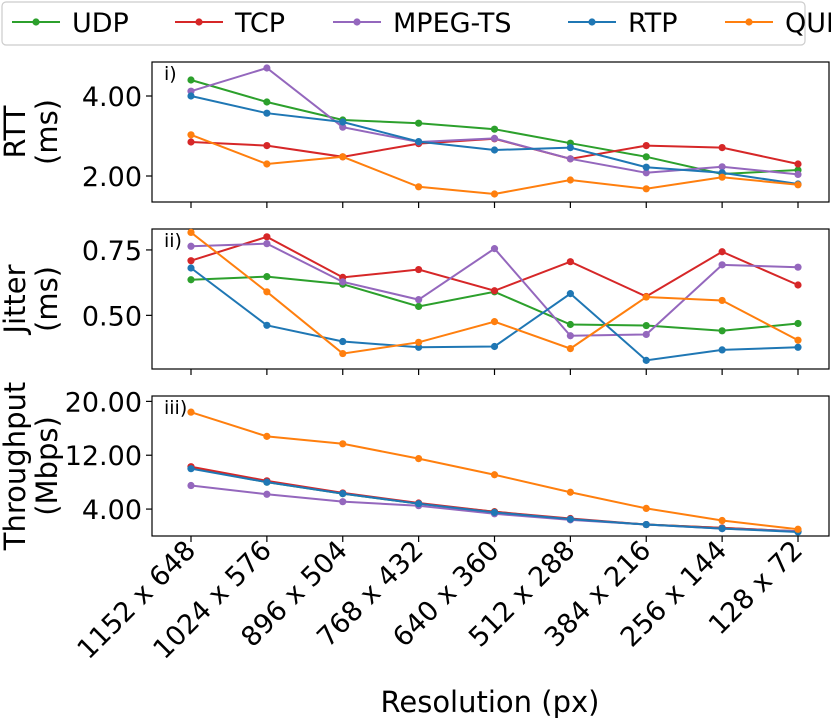 The height and width of the screenshot is (720, 831). I want to click on panel-label: i), so click(170, 74).